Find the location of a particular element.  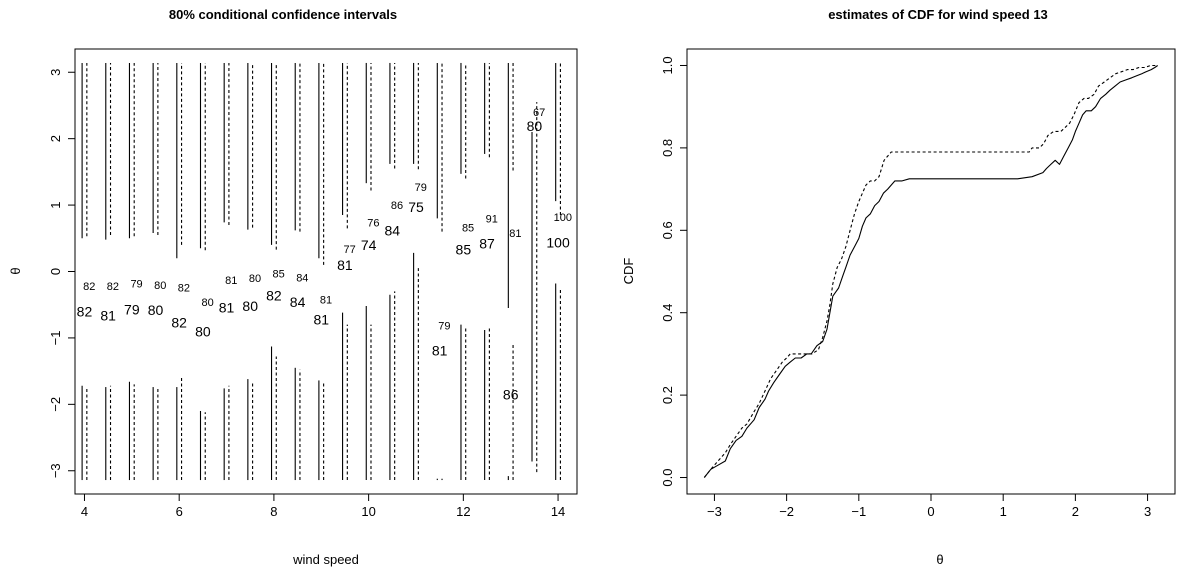

right-y-tick-label: 0.4 is located at coordinates (667, 313).